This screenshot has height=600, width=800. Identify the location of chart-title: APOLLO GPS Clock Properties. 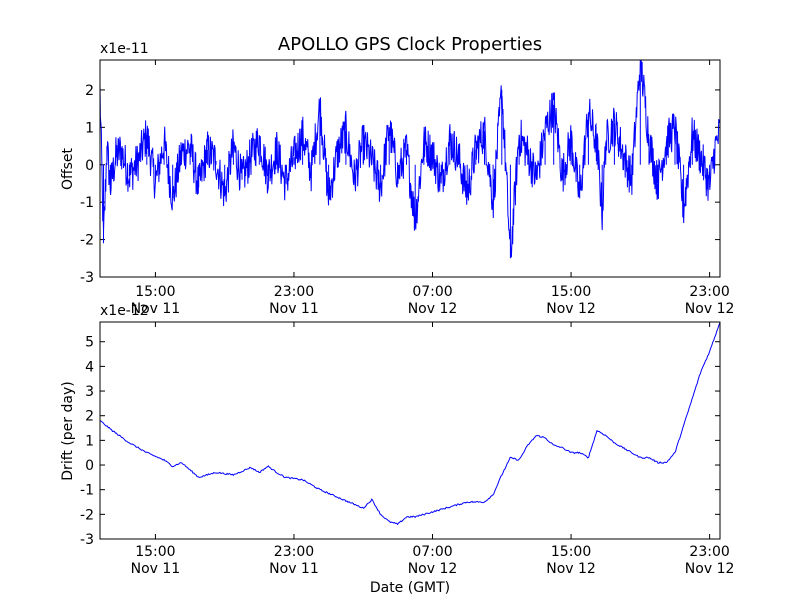
(410, 44).